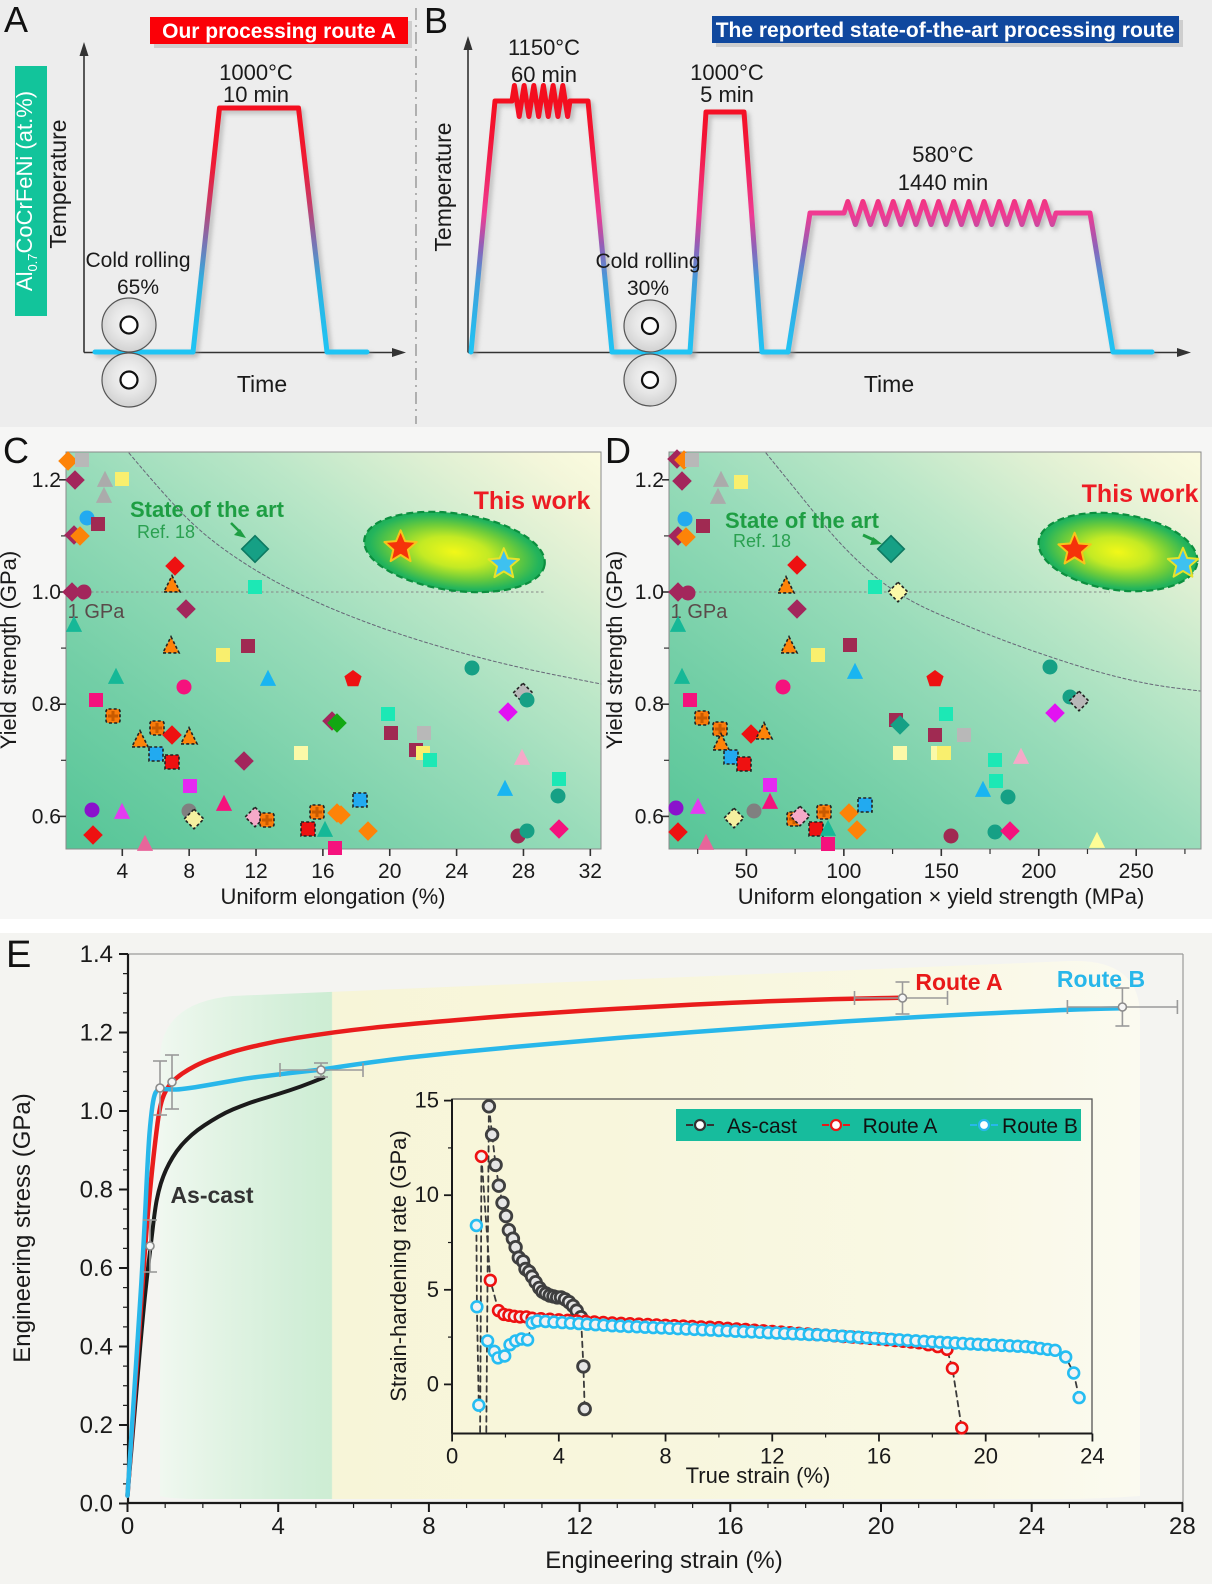  Describe the element at coordinates (96, 1347) in the screenshot. I see `svg-text: 0.4` at that location.